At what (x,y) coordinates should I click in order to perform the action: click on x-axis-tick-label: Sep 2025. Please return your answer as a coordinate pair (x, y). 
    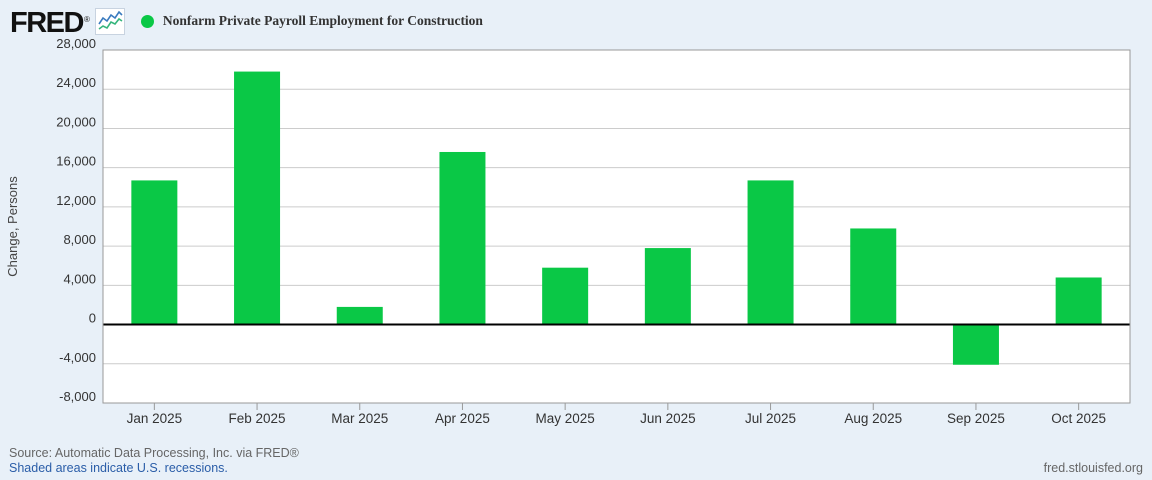
    Looking at the image, I should click on (976, 418).